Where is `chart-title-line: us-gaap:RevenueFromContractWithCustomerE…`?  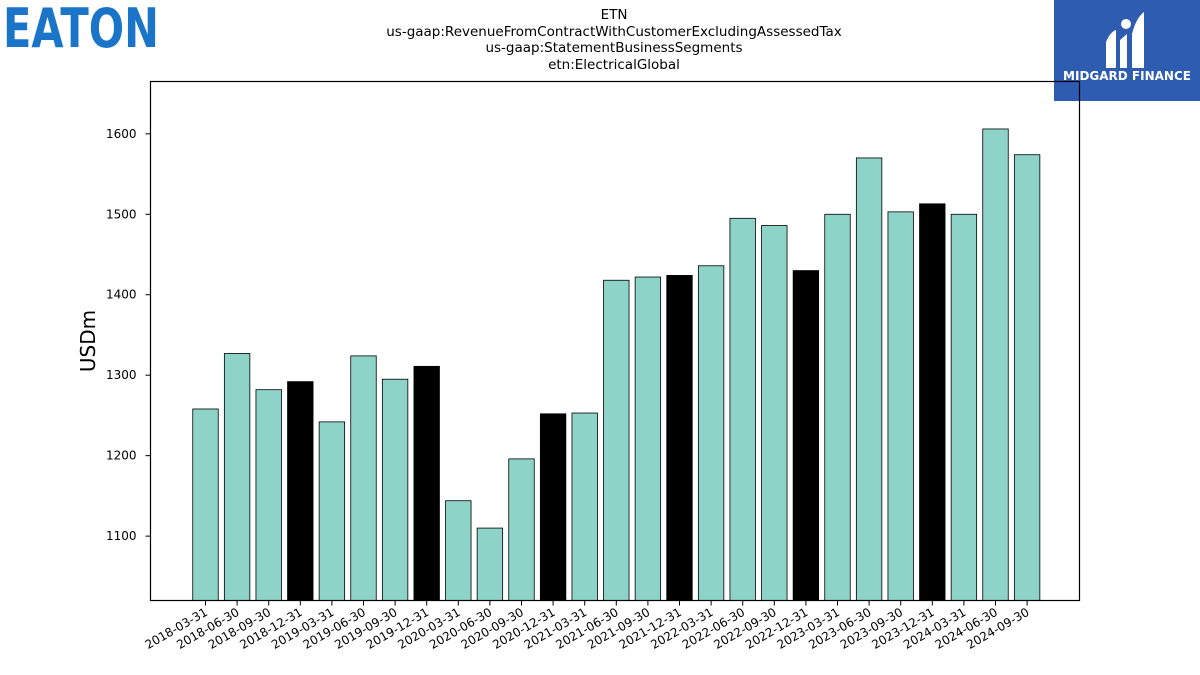 chart-title-line: us-gaap:RevenueFromContractWithCustomerE… is located at coordinates (614, 31).